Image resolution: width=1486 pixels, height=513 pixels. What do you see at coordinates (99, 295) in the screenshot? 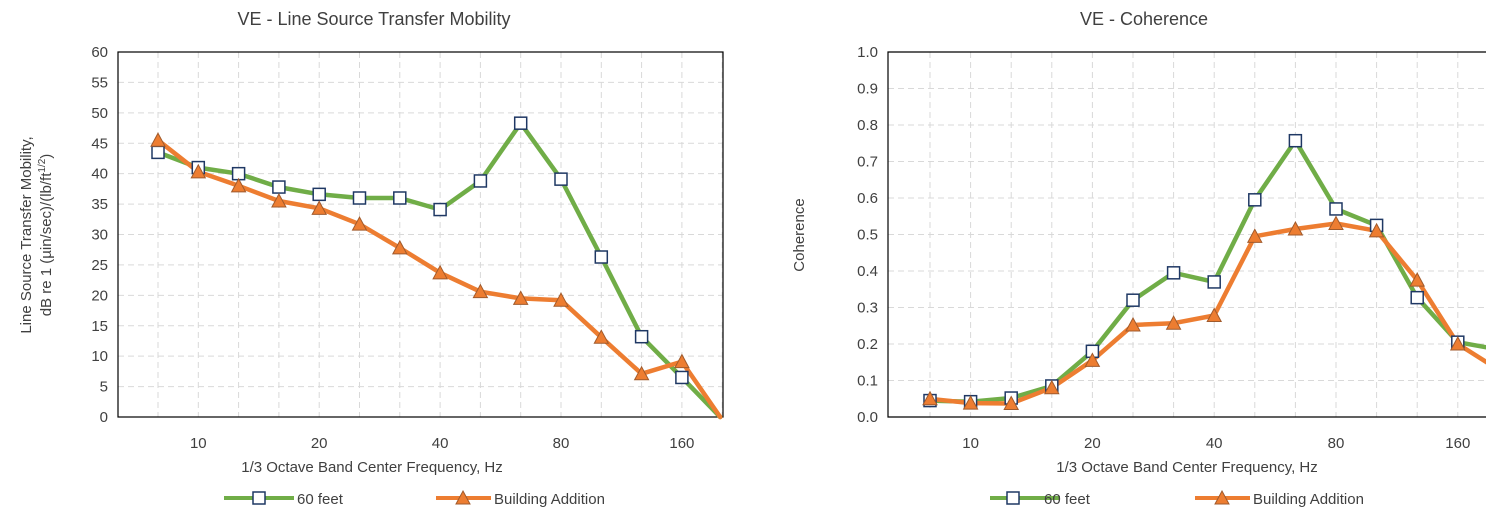
I see `y-tick-label: 20` at bounding box center [99, 295].